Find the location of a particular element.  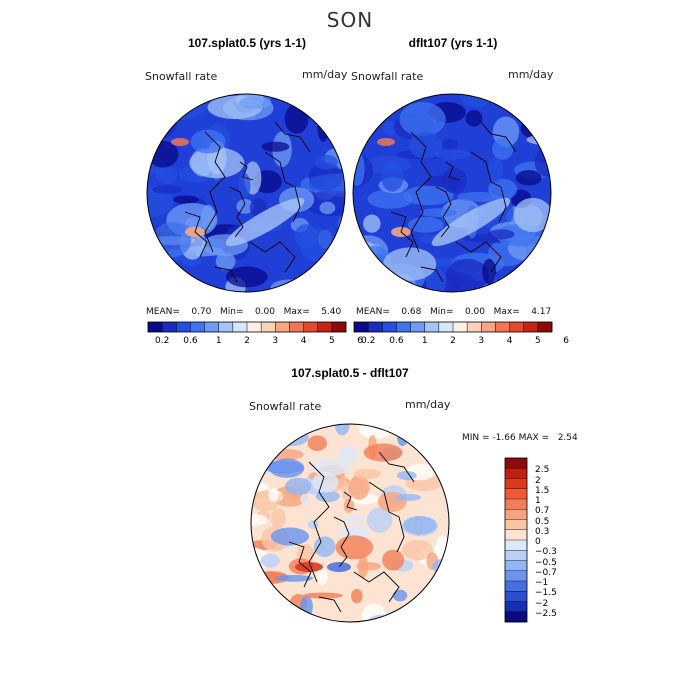

diff-colorbar-tick-label: −1 is located at coordinates (542, 583).